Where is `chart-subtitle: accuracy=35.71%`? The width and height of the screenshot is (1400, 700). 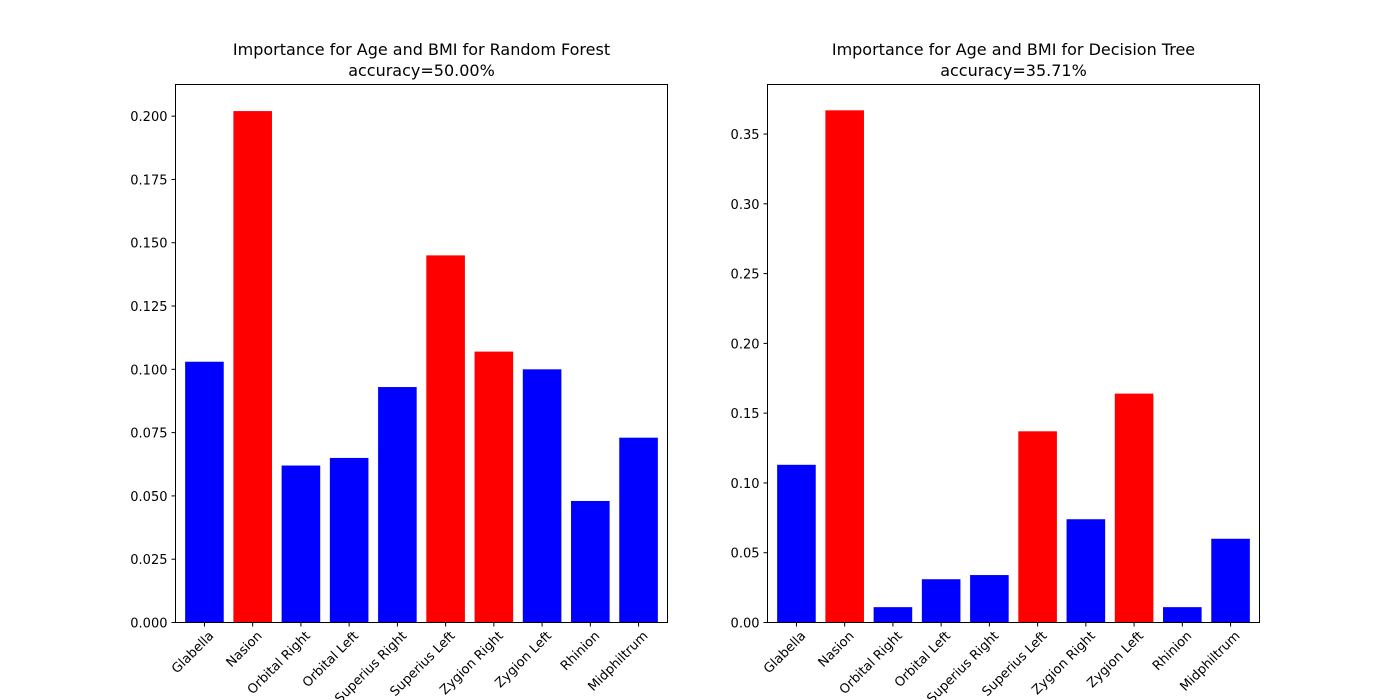
chart-subtitle: accuracy=35.71% is located at coordinates (1013, 70).